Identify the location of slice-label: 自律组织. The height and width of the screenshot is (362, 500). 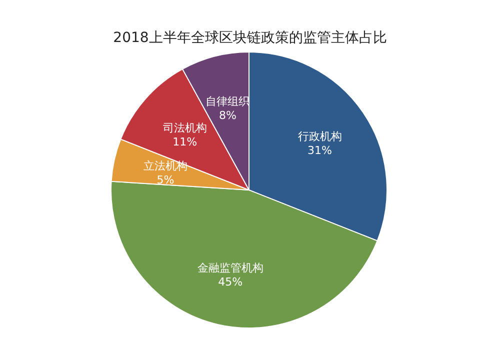
(228, 101).